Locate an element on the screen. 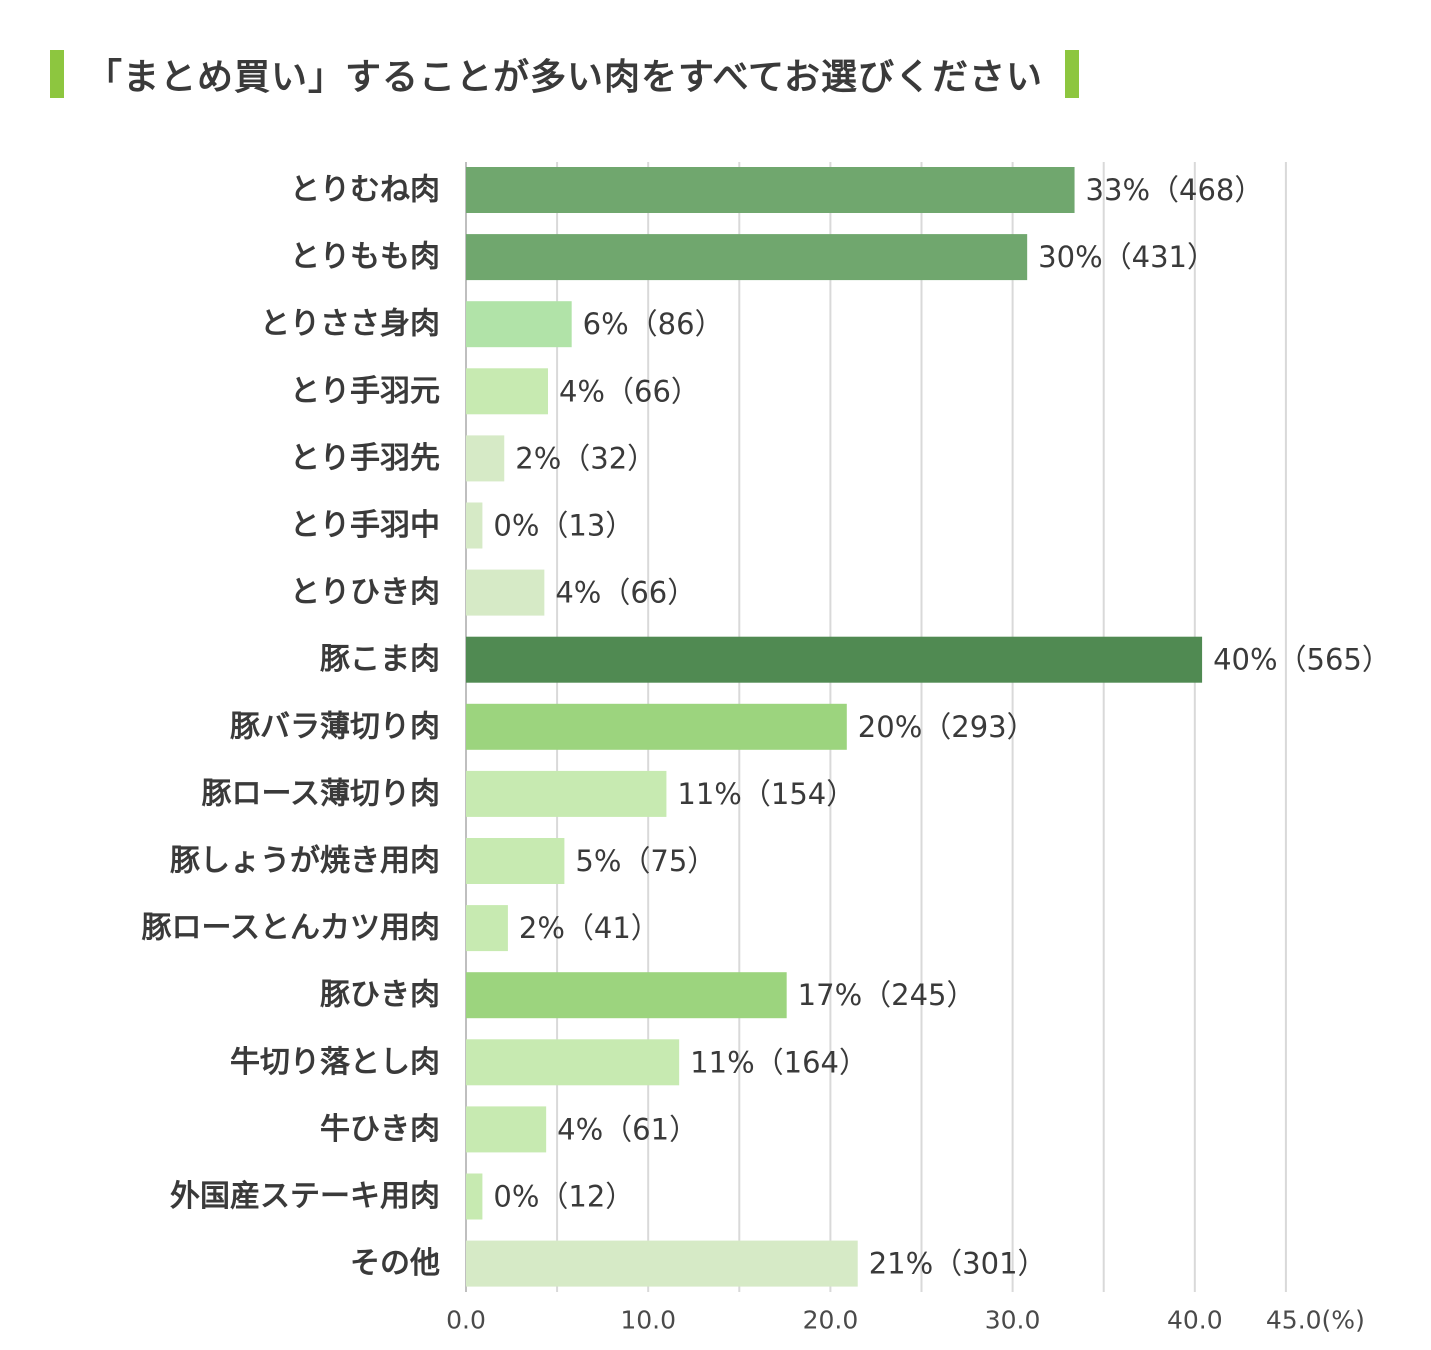 The image size is (1431, 1350). category-label: とりひき肉 is located at coordinates (365, 592).